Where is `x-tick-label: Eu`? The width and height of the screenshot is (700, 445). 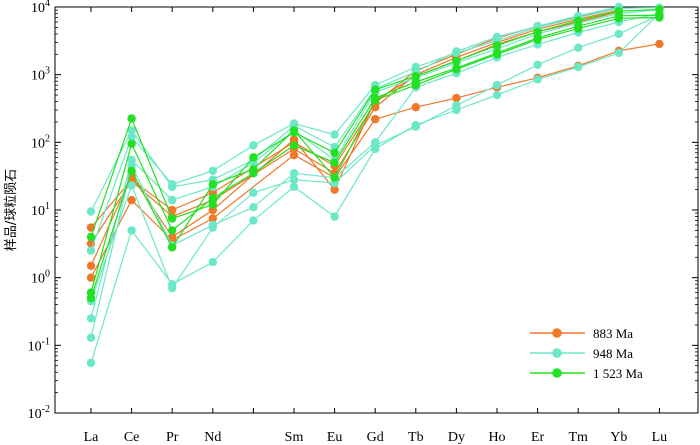
x-tick-label: Eu is located at coordinates (335, 437).